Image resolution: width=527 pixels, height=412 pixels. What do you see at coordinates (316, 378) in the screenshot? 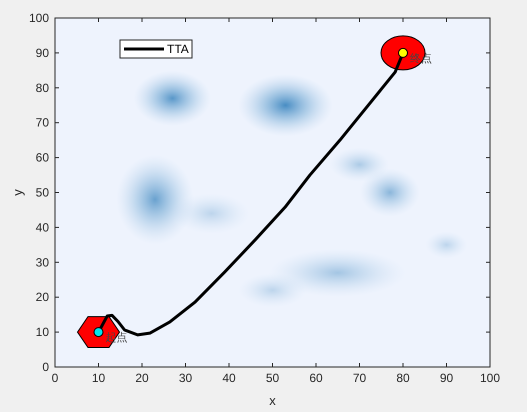
I see `x-tick-label: 60` at bounding box center [316, 378].